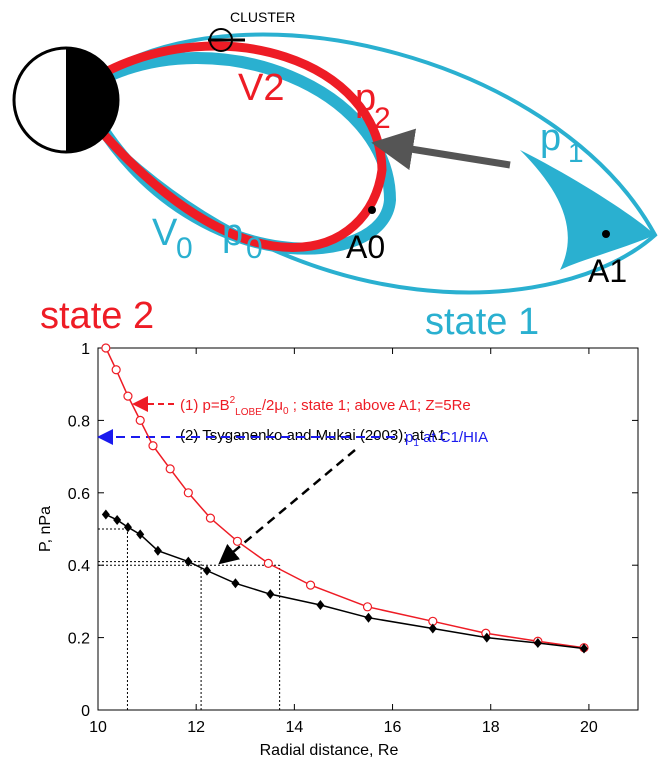 The width and height of the screenshot is (659, 768). Describe the element at coordinates (98, 727) in the screenshot. I see `x-tick-label: 10` at that location.